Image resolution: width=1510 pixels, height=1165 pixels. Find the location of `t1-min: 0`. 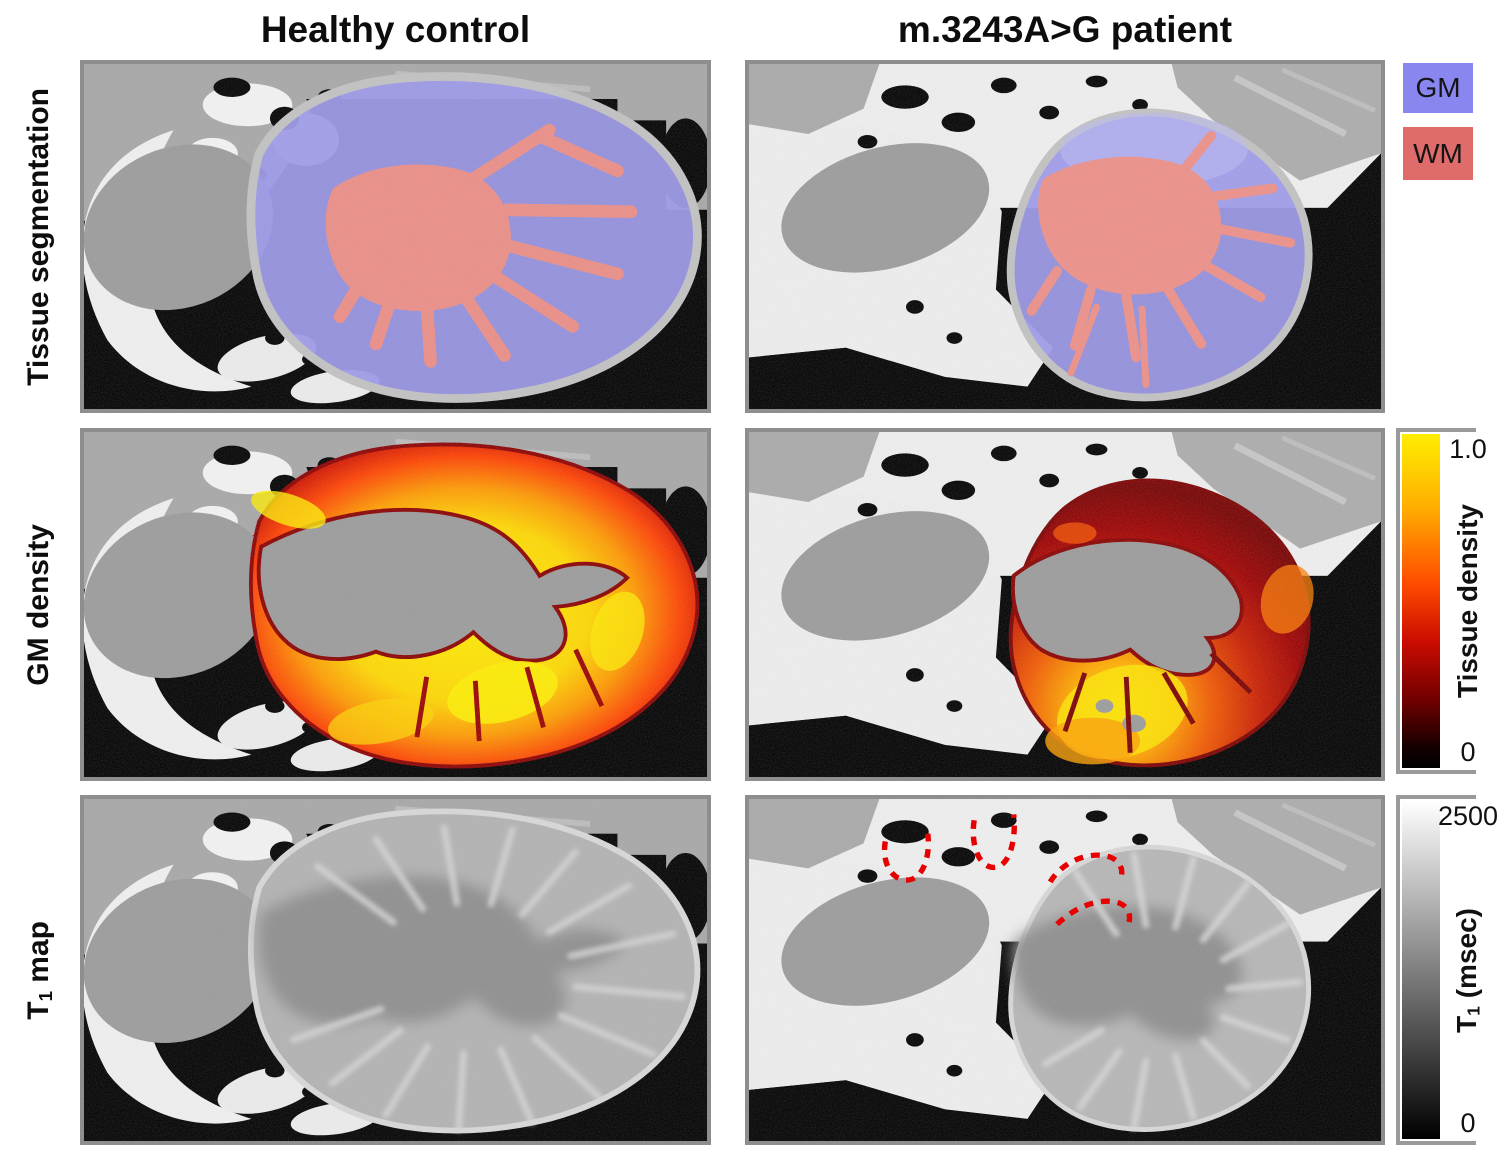

t1-min: 0 is located at coordinates (1468, 1123).